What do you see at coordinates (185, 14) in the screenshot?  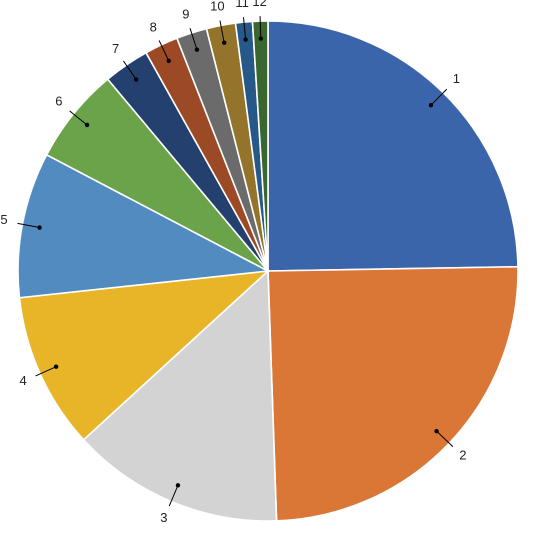 I see `slice-label-9: 9` at bounding box center [185, 14].